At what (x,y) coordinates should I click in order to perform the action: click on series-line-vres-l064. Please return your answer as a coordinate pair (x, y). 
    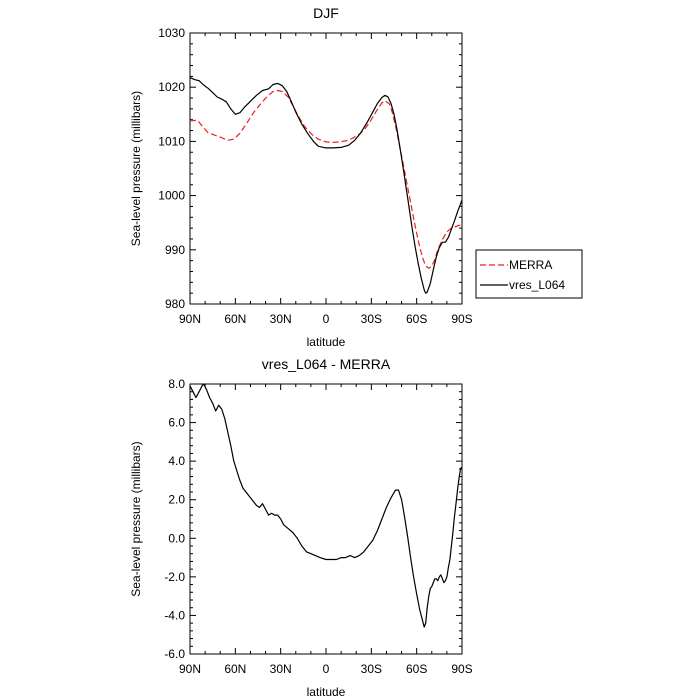
    Looking at the image, I should click on (326, 185).